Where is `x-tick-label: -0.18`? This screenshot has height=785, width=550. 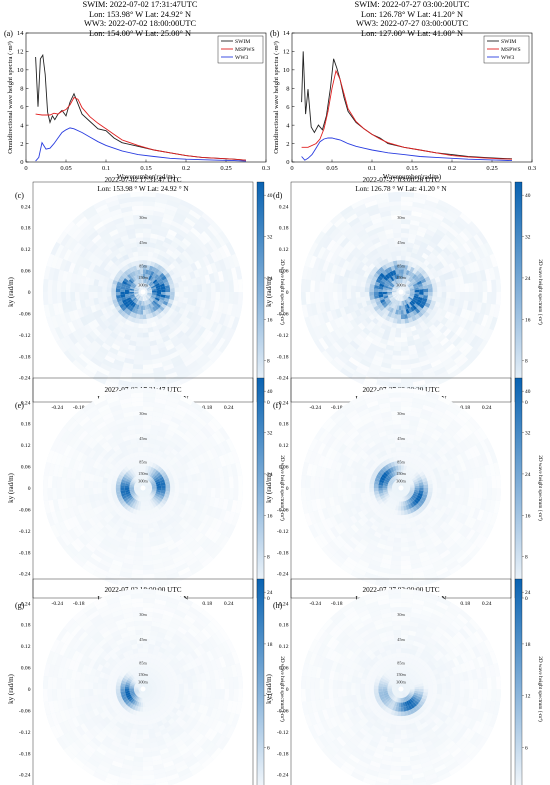 x-tick-label: -0.18 is located at coordinates (79, 408).